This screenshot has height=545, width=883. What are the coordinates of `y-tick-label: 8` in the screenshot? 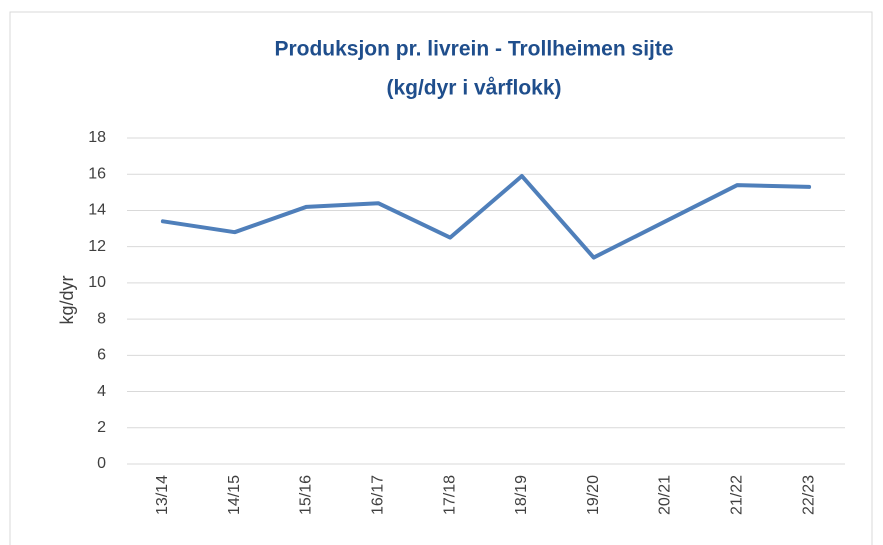 It's located at (101, 318).